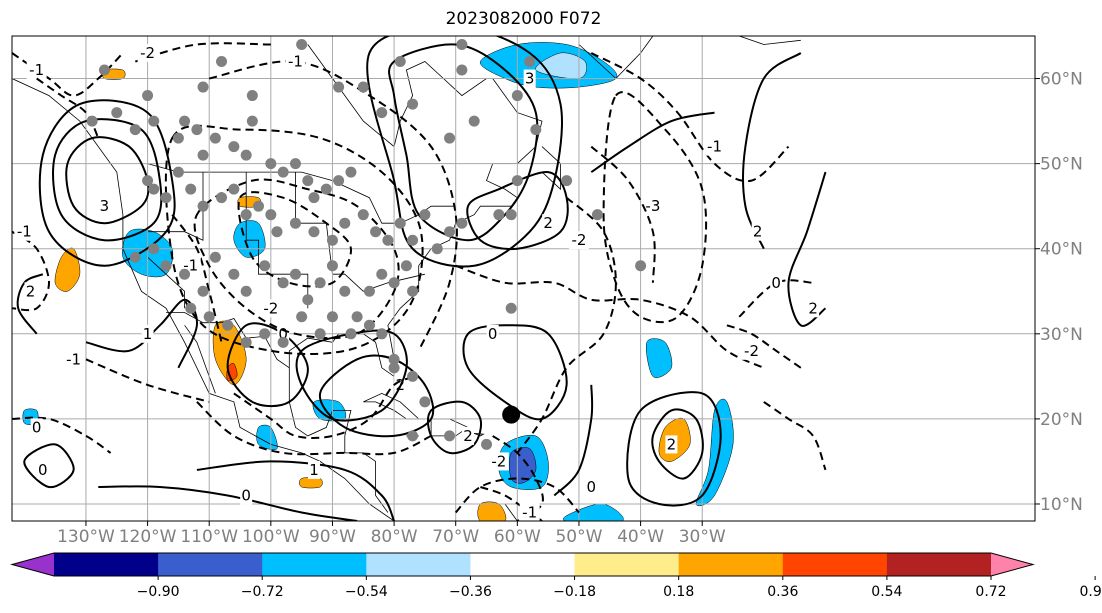  I want to click on colorbar-tick-label: 0.18, so click(678, 592).